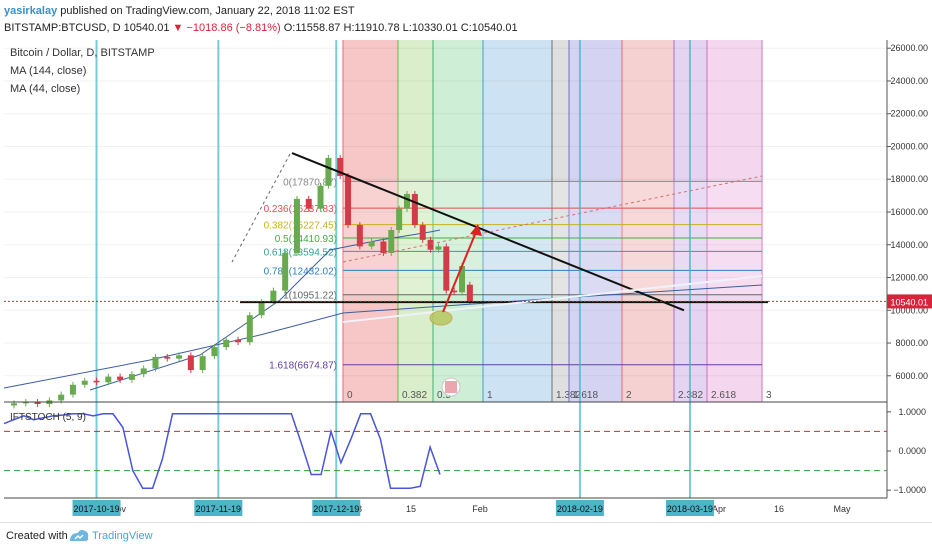 The height and width of the screenshot is (551, 932). Describe the element at coordinates (444, 395) in the screenshot. I see `fib-zone-label: 0.5` at that location.